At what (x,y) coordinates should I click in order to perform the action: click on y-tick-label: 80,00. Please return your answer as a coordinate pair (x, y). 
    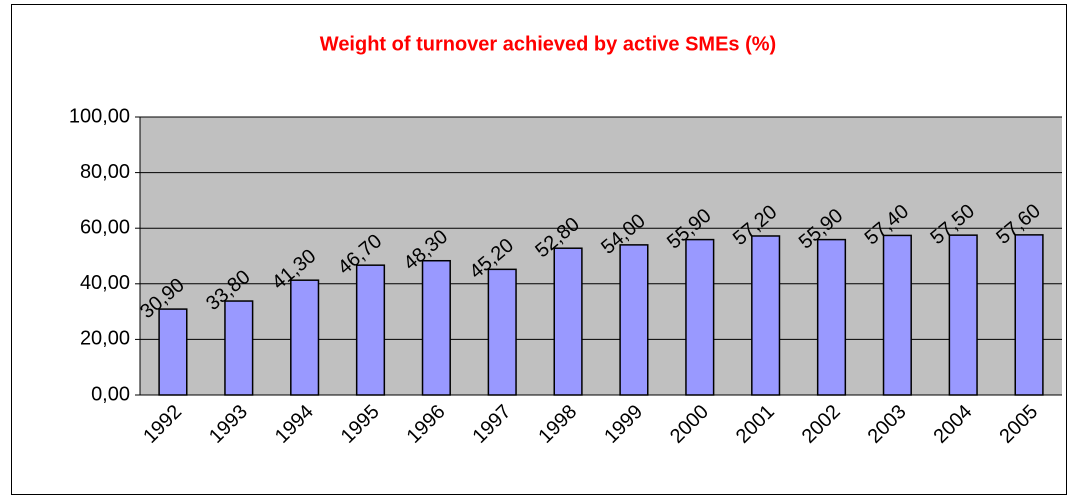
    Looking at the image, I should click on (105, 172).